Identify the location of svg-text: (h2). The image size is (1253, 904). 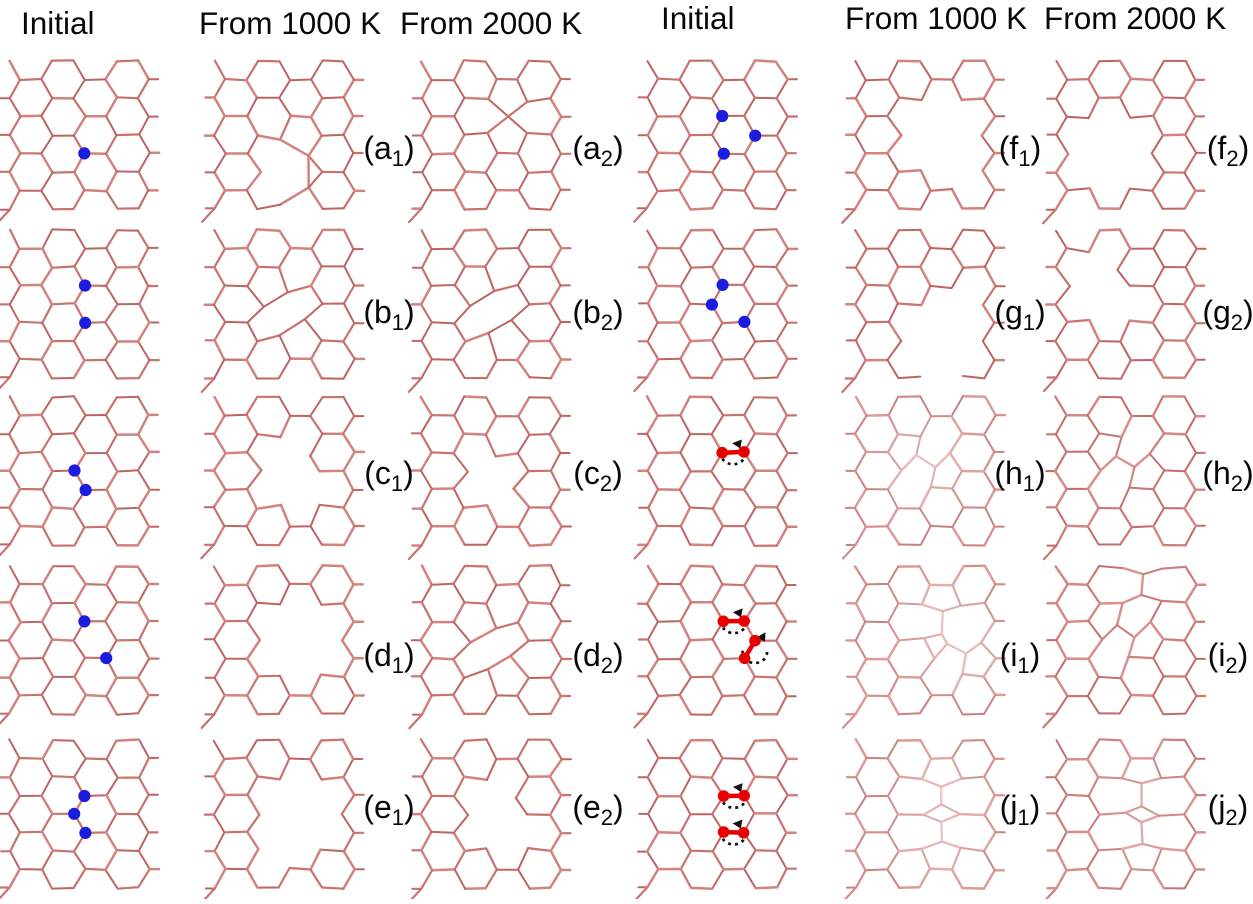
(1227, 475).